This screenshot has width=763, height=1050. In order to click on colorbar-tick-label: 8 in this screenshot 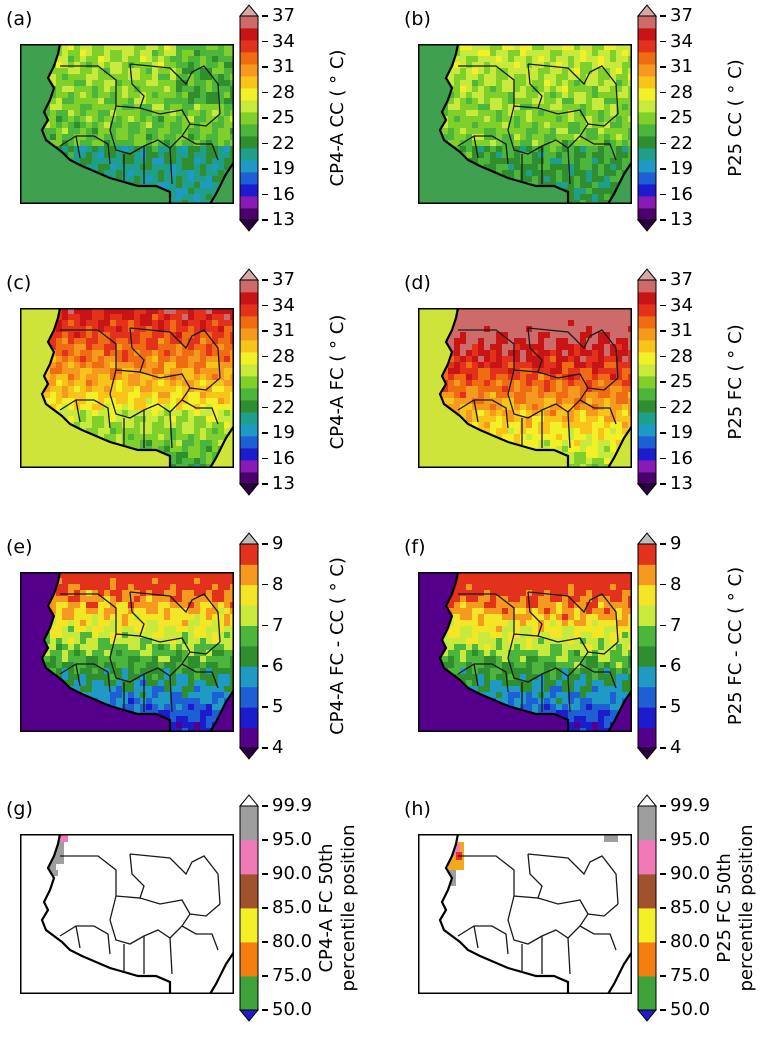, I will do `click(675, 585)`.